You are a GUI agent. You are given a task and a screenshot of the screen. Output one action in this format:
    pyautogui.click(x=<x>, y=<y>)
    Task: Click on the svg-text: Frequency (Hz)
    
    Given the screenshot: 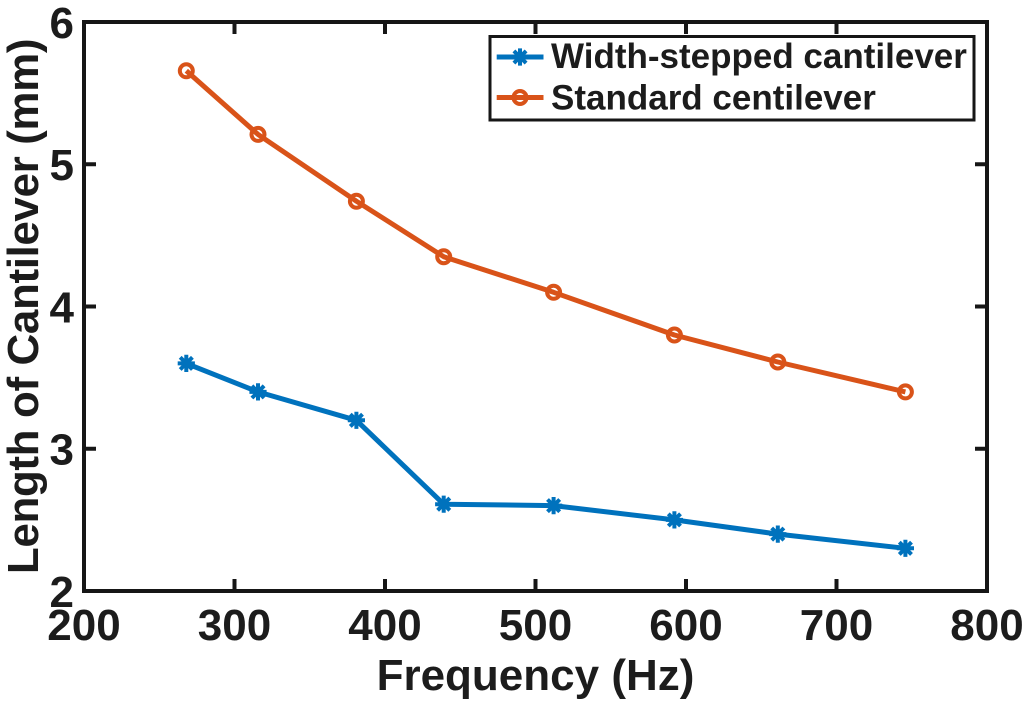 What is the action you would take?
    pyautogui.click(x=536, y=675)
    